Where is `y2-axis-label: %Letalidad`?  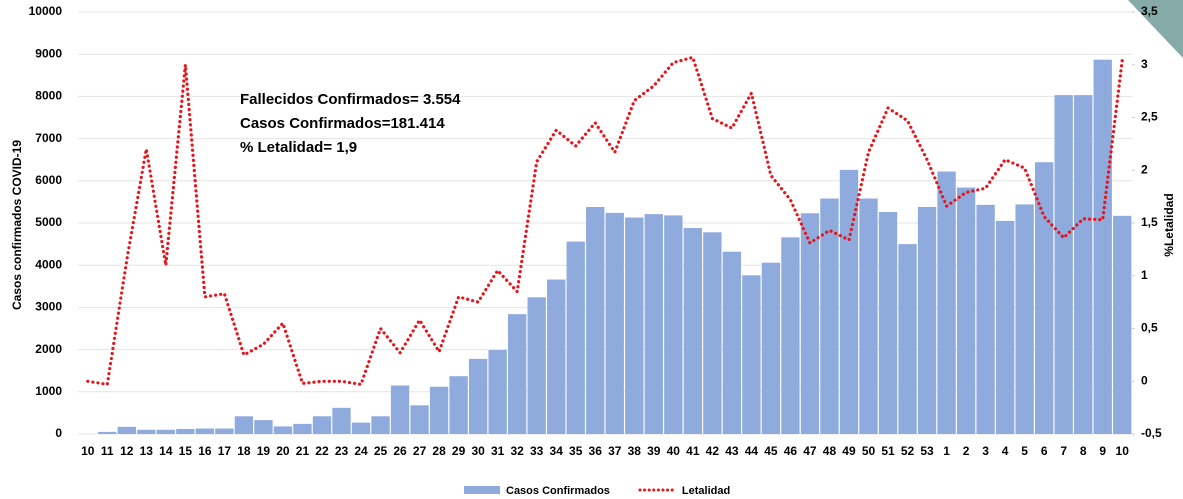 y2-axis-label: %Letalidad is located at coordinates (1169, 224).